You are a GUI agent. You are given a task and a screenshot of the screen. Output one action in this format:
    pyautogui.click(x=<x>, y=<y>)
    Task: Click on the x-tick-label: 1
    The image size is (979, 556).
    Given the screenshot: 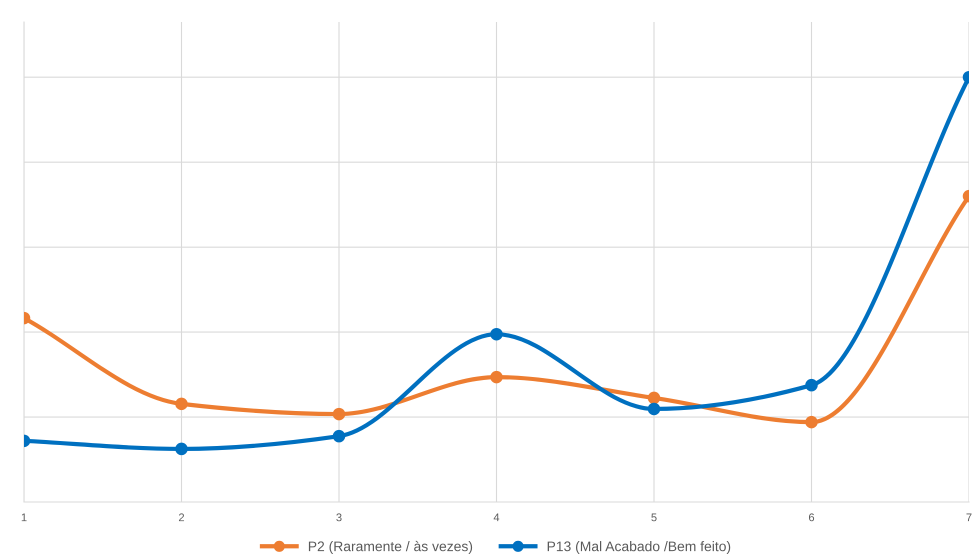 What is the action you would take?
    pyautogui.click(x=24, y=518)
    